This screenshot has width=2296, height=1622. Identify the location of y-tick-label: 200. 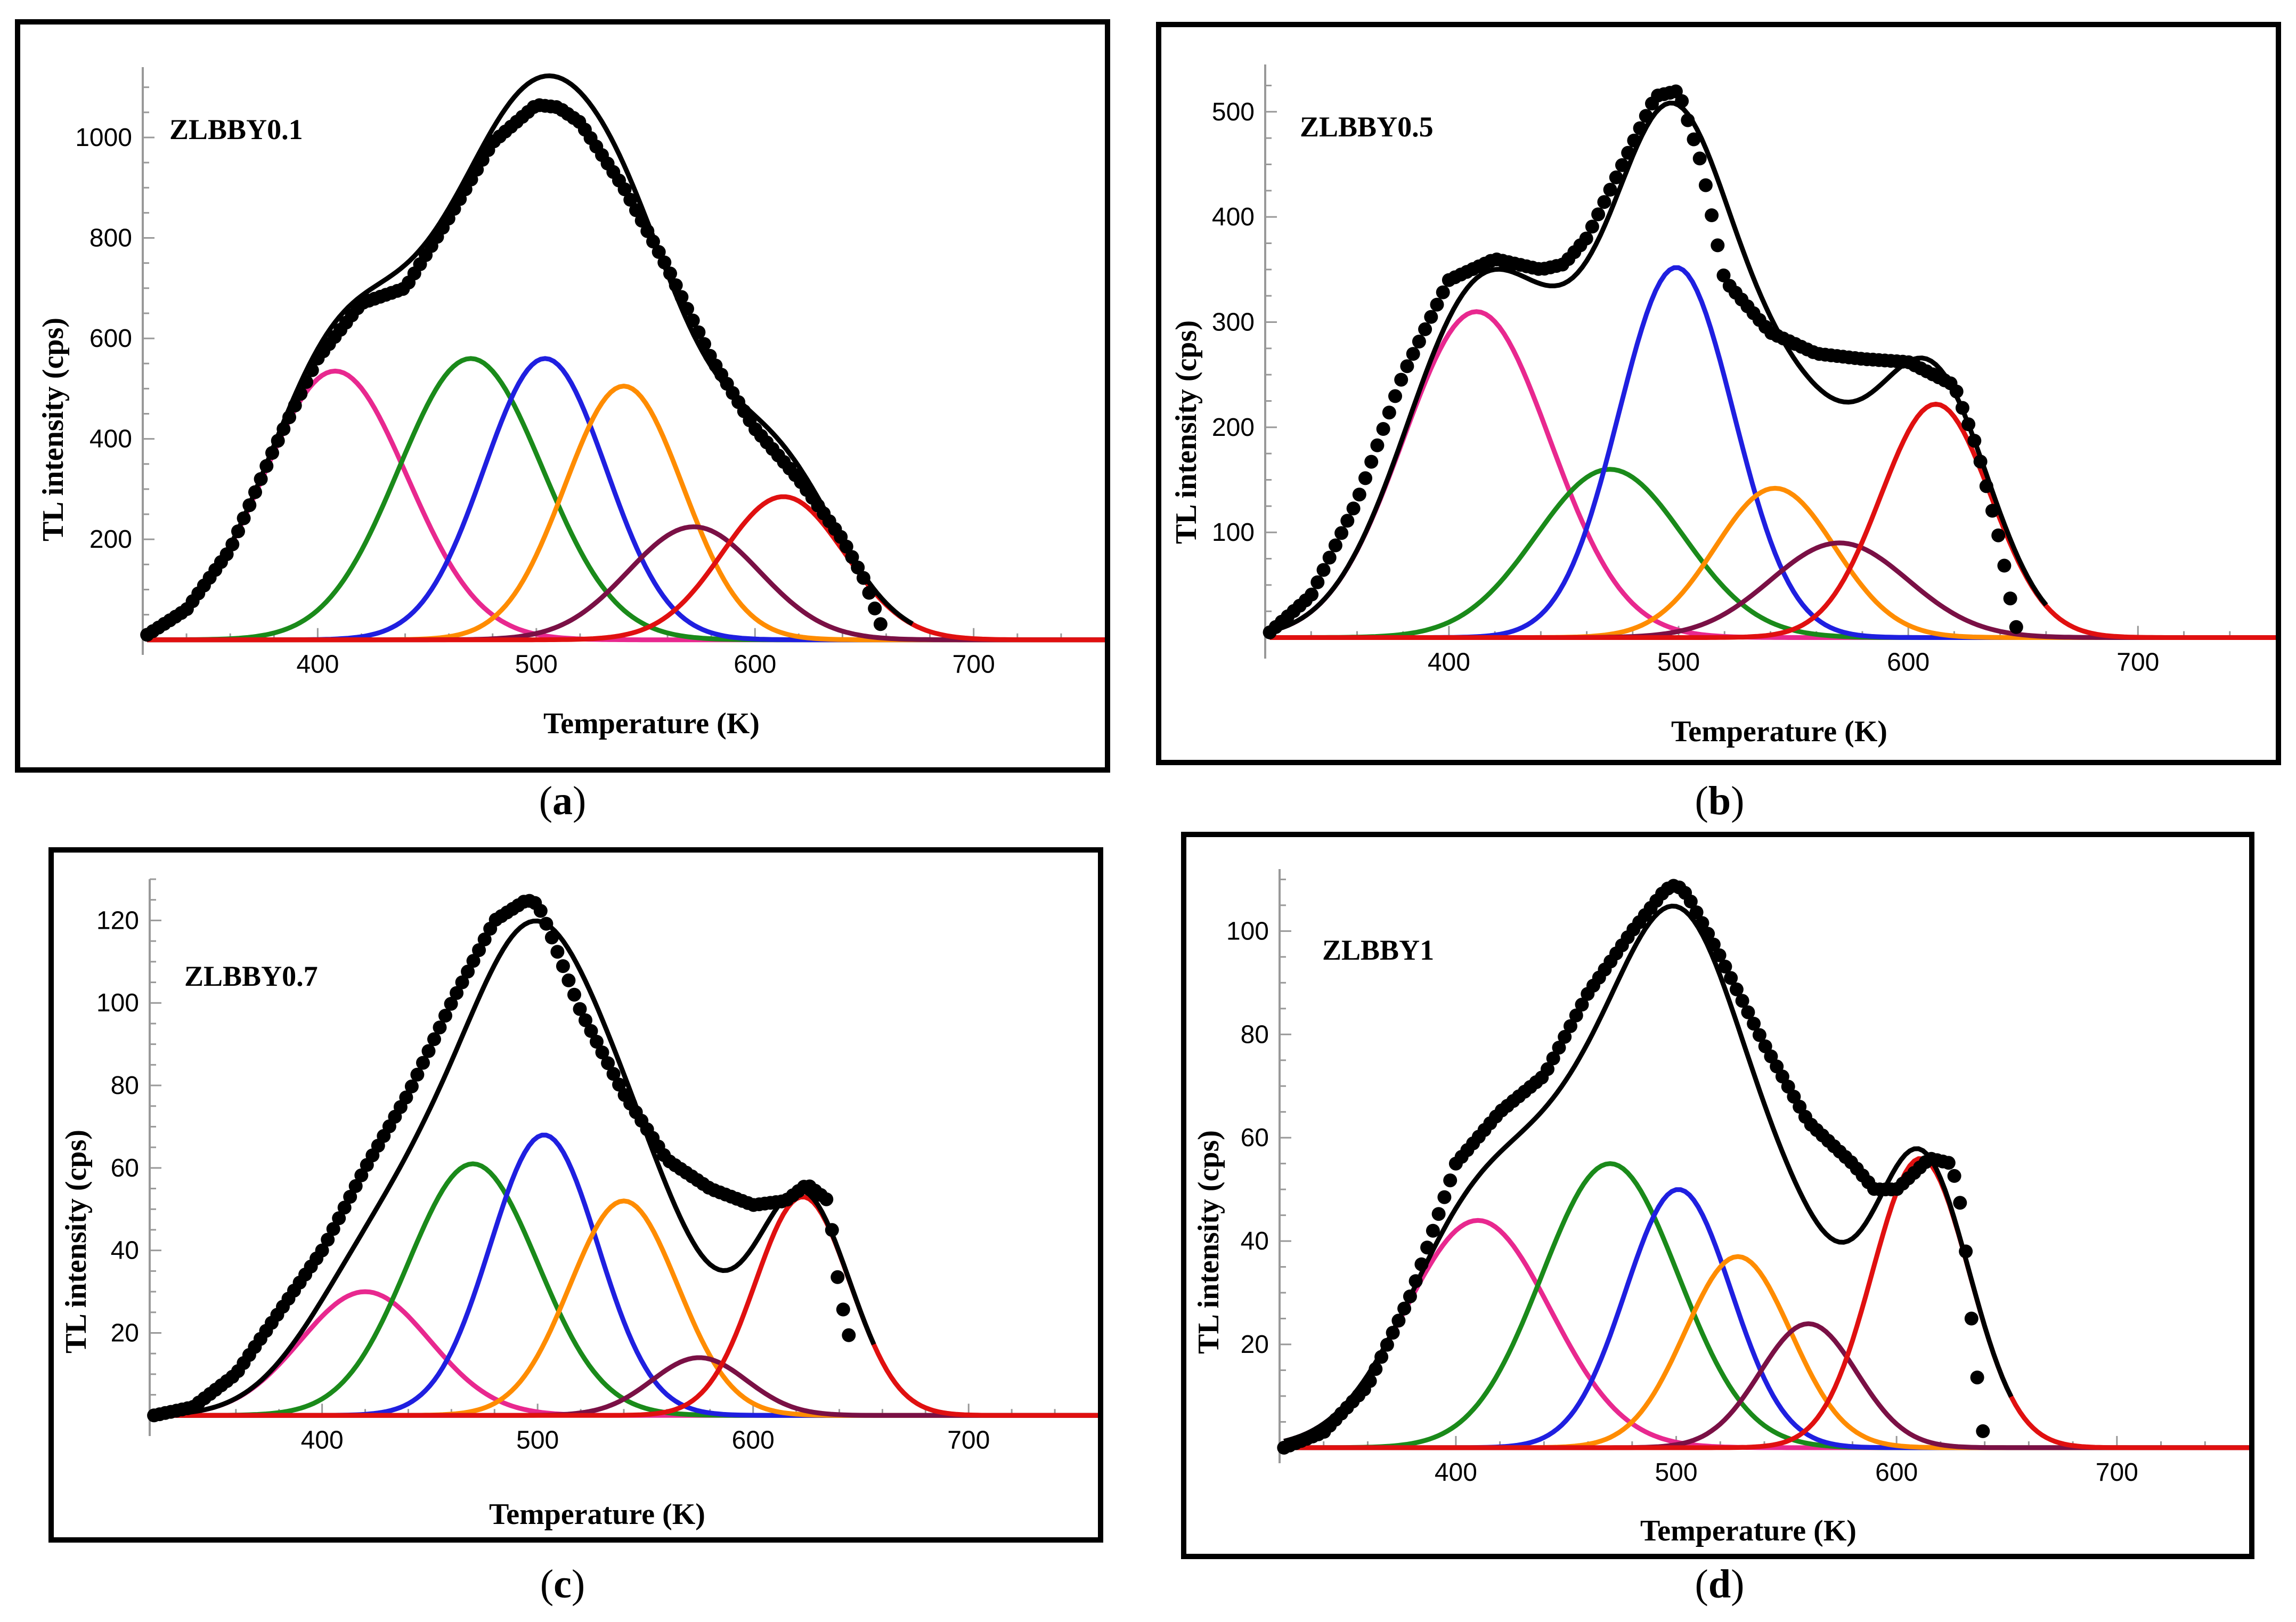
(1233, 427).